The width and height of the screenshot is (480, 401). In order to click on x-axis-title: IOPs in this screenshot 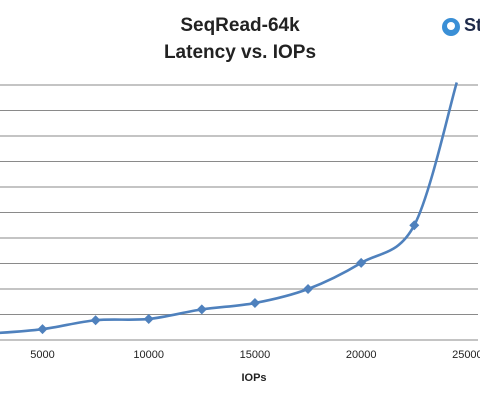, I will do `click(253, 378)`.